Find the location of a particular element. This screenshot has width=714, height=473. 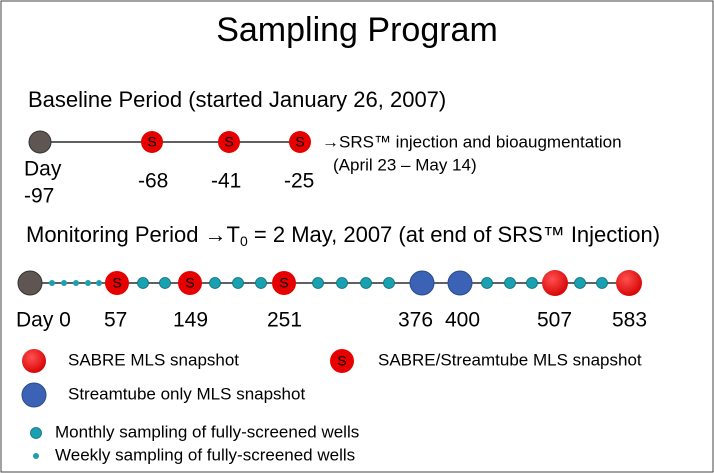

day-label: 149 is located at coordinates (190, 320).